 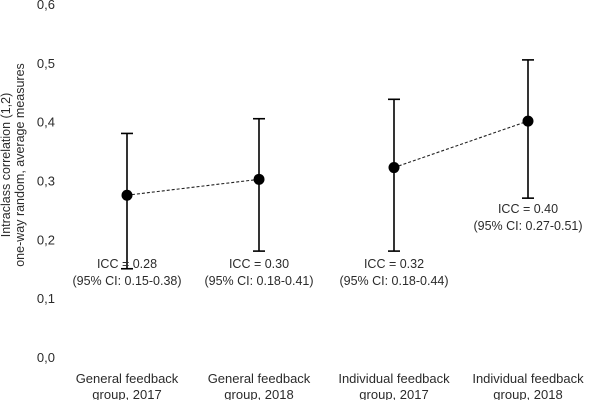 I want to click on icc-annotation-line: (95% CI: 0.18-0.44), so click(x=393, y=281).